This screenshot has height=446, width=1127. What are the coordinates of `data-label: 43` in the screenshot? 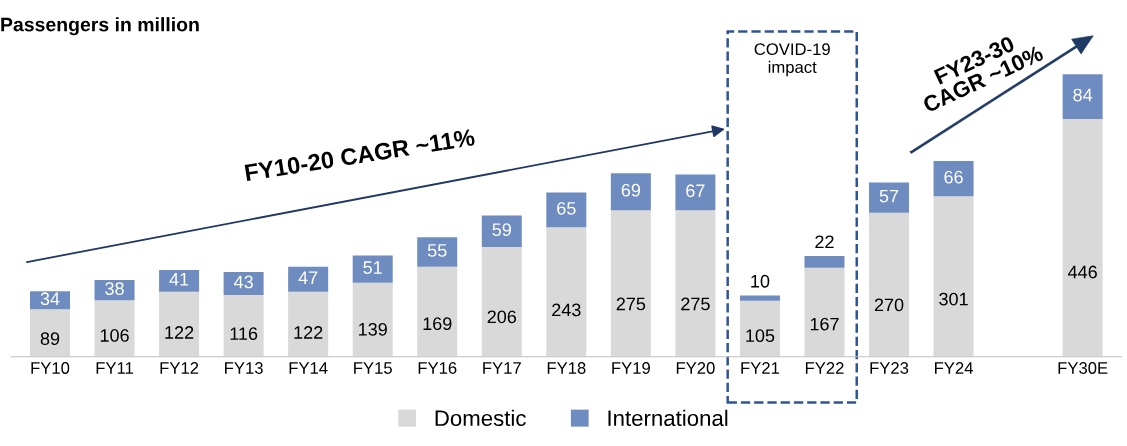 It's located at (243, 282).